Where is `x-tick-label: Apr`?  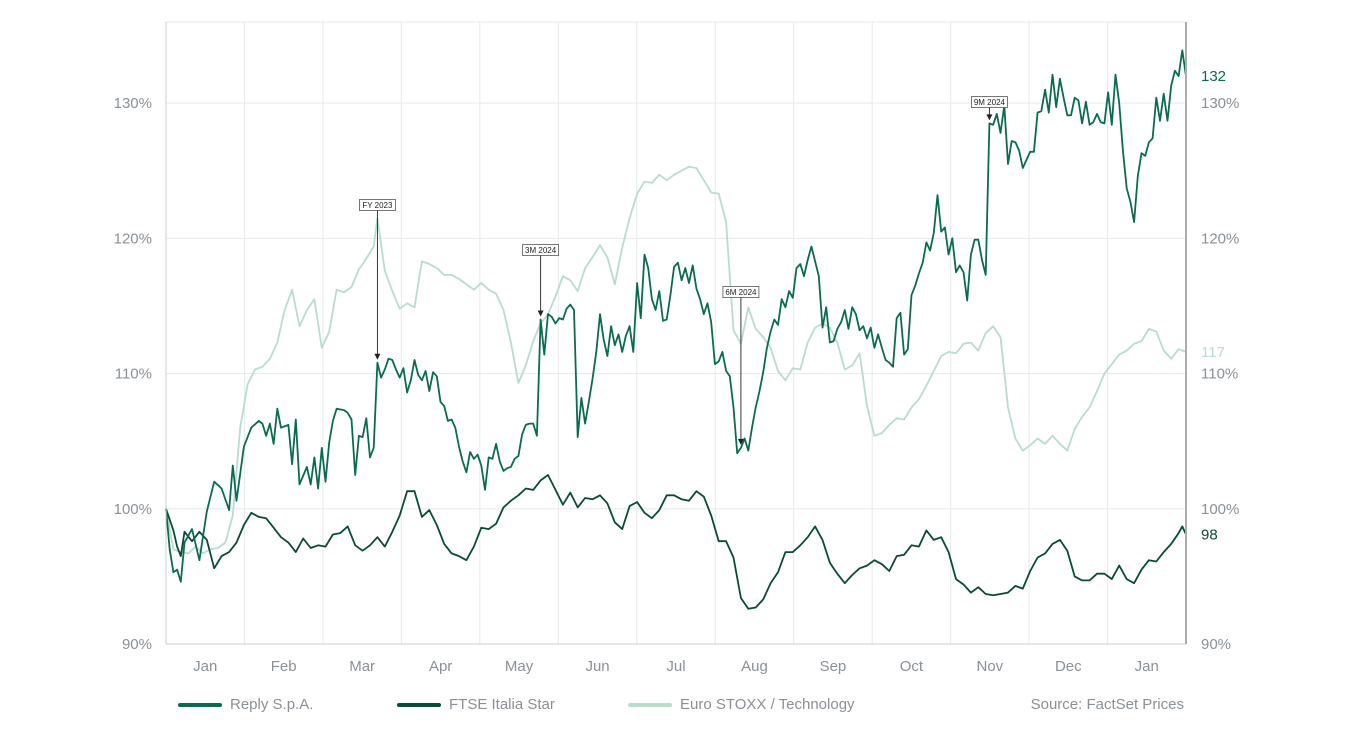 x-tick-label: Apr is located at coordinates (440, 666).